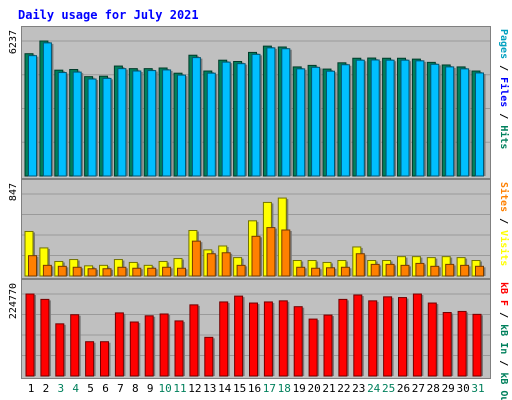 Image resolution: width=512 pixels, height=400 pixels. Describe the element at coordinates (164, 388) in the screenshot. I see `day-label-10: 10` at that location.